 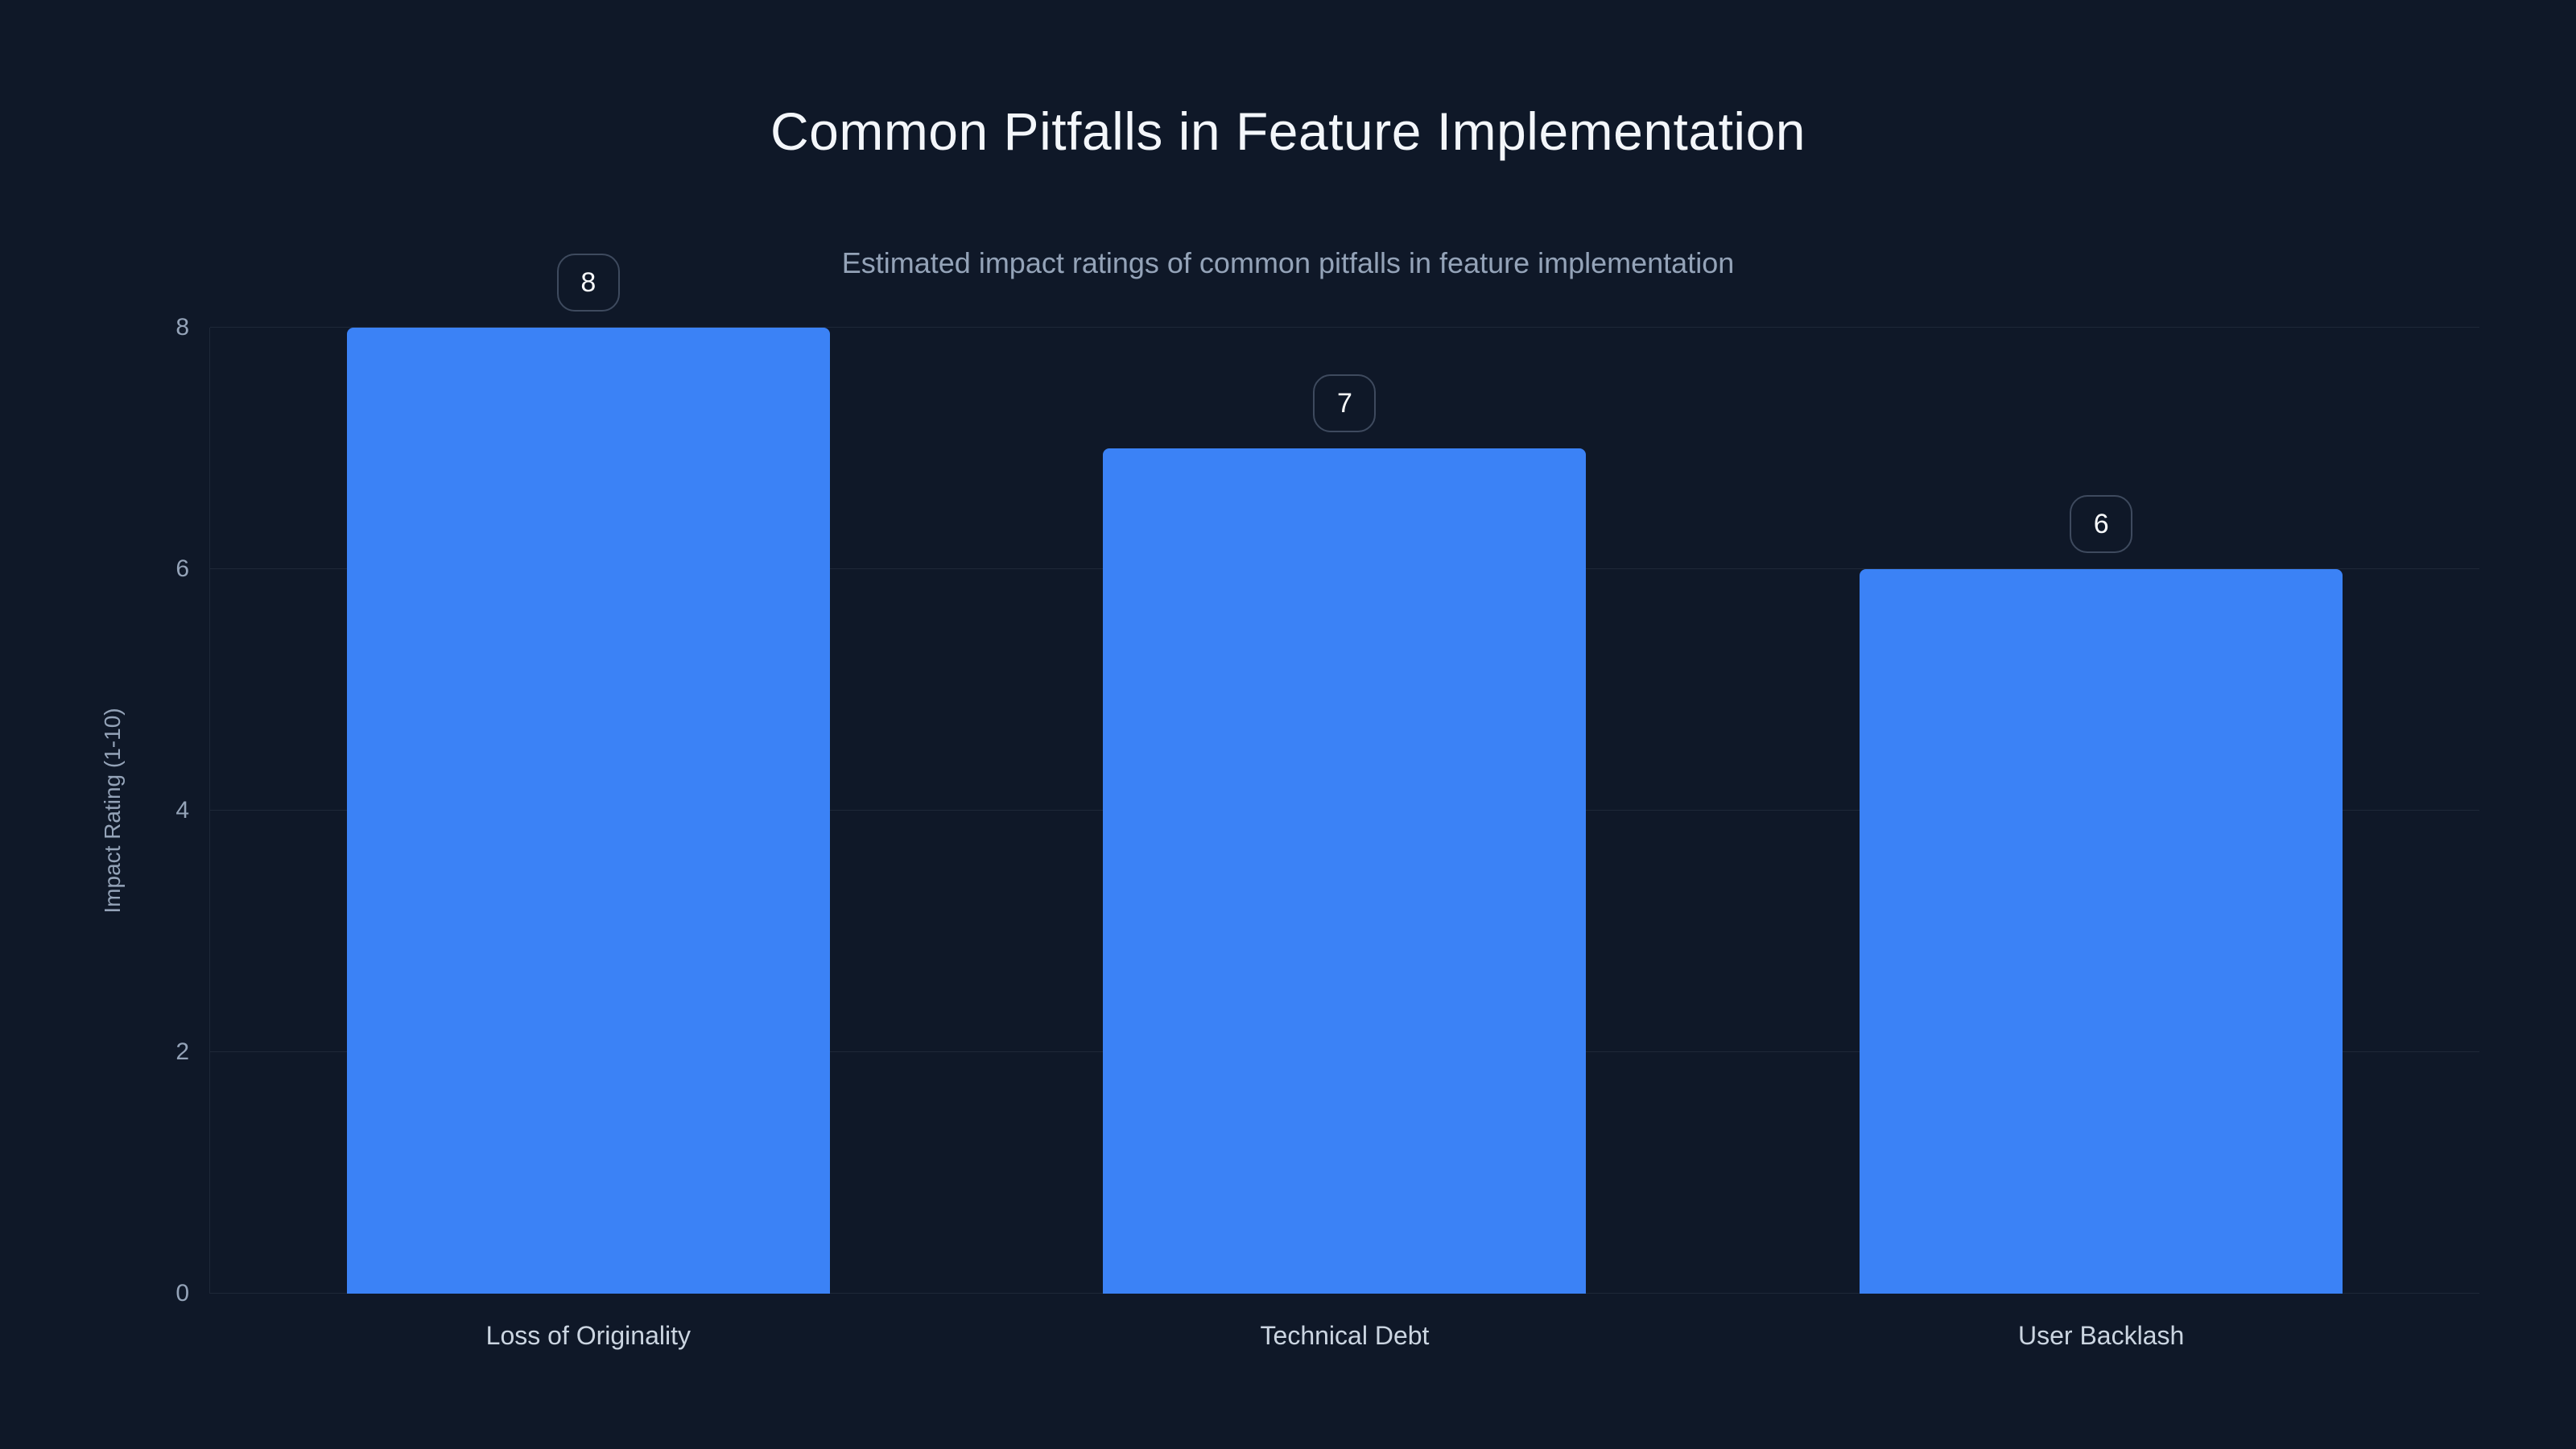 I want to click on x-axis-label: Loss of Originality, so click(x=588, y=1335).